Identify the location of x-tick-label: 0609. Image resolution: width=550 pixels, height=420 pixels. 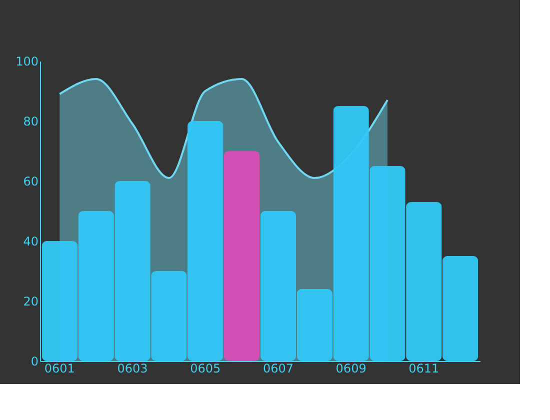
(351, 369).